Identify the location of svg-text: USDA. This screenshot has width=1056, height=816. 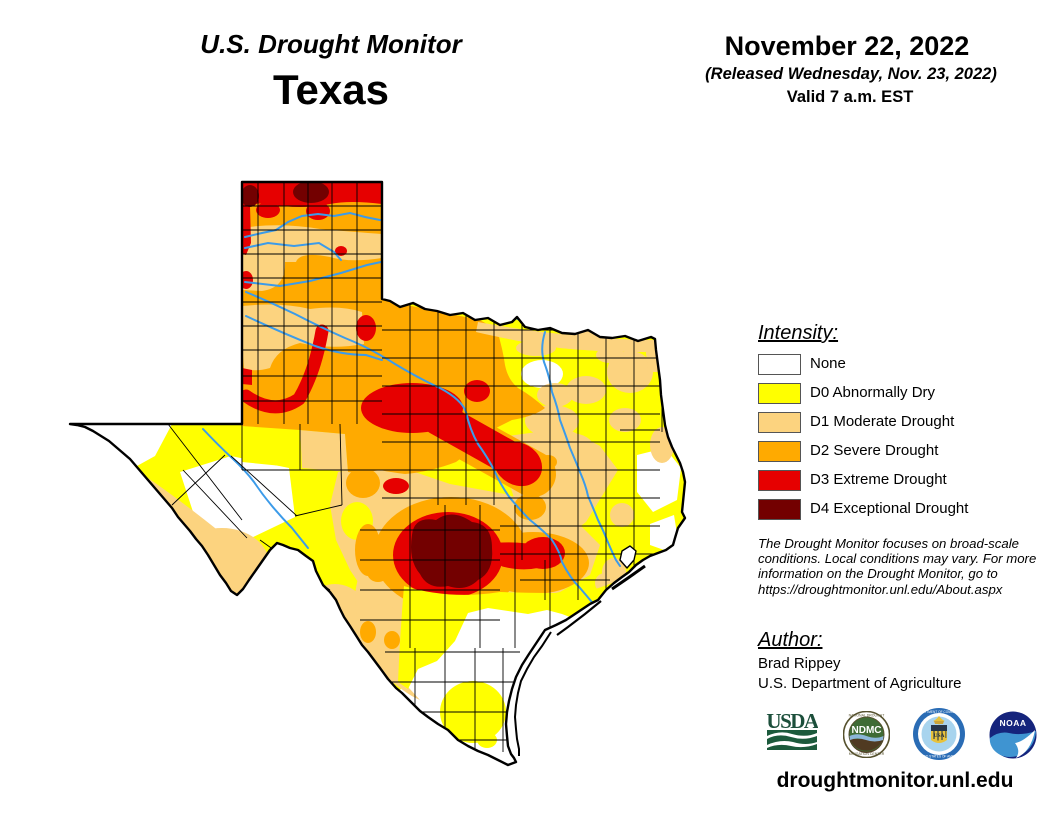
(793, 721).